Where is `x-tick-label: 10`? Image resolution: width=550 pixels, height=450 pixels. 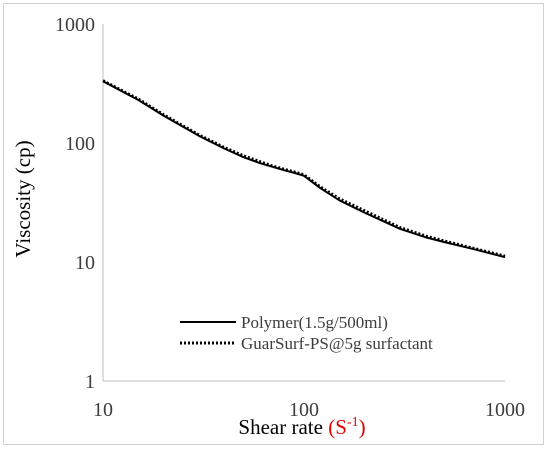
x-tick-label: 10 is located at coordinates (103, 410).